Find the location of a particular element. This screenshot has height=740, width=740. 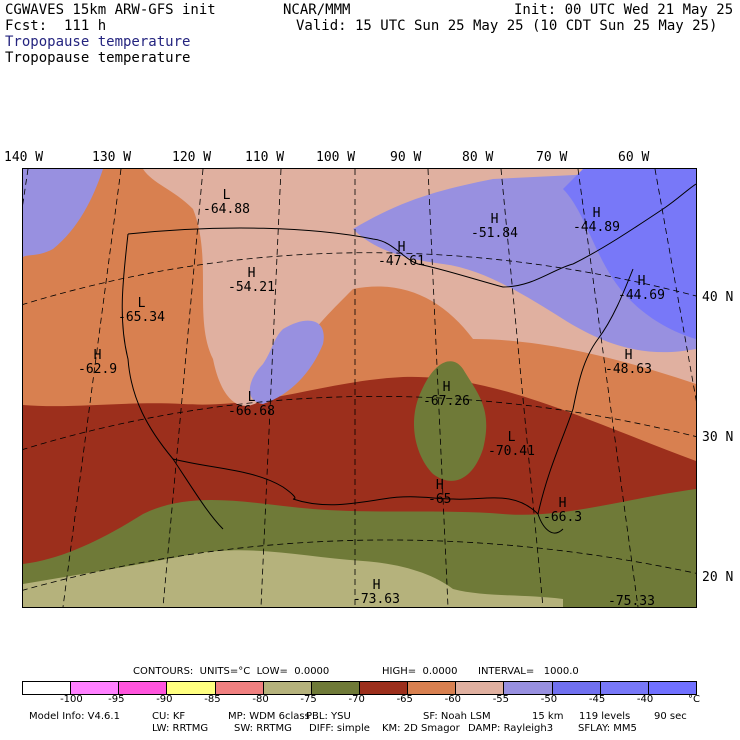

pressure-label: -75.33 is located at coordinates (631, 601).